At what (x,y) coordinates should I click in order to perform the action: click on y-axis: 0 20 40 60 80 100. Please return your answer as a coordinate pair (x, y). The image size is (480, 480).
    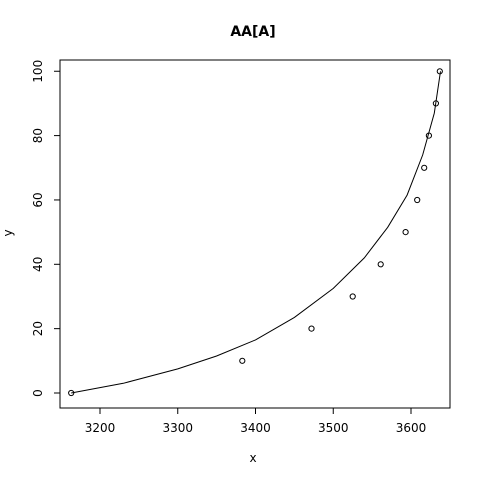
    Looking at the image, I should click on (45, 228).